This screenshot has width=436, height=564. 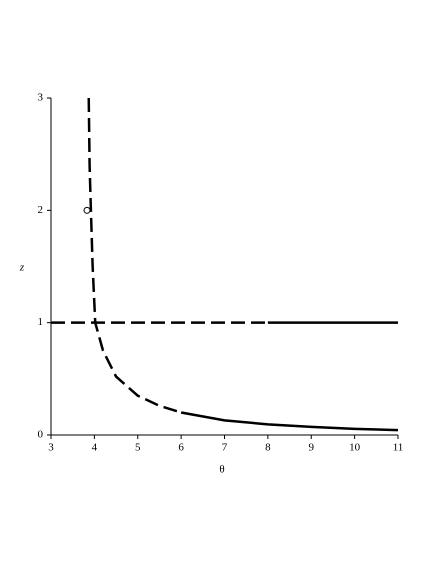 I want to click on x-tick-label: 7, so click(x=225, y=448).